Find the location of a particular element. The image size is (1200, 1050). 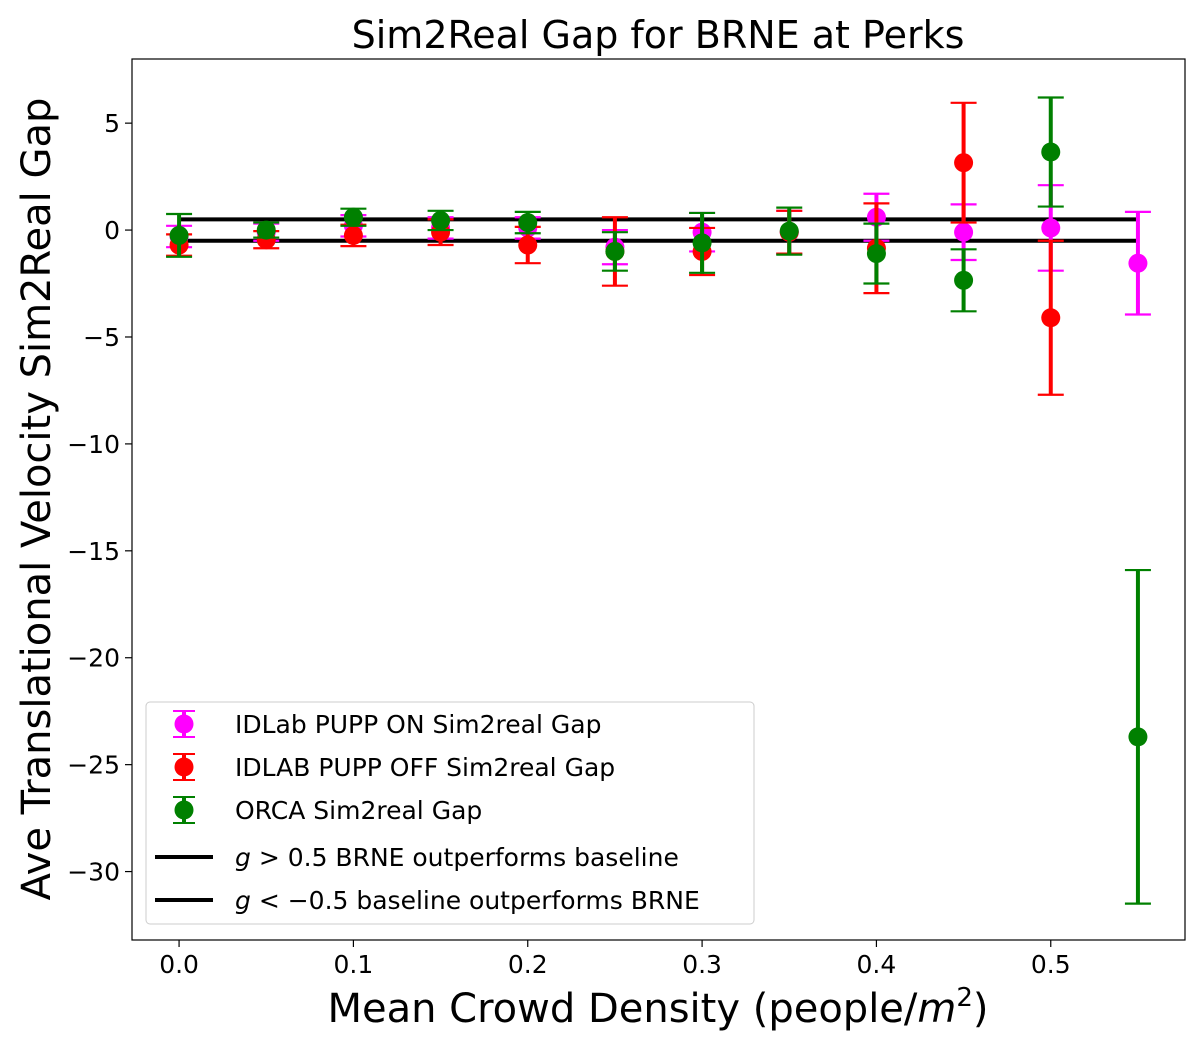

y-tick-label: −15 is located at coordinates (93, 551).